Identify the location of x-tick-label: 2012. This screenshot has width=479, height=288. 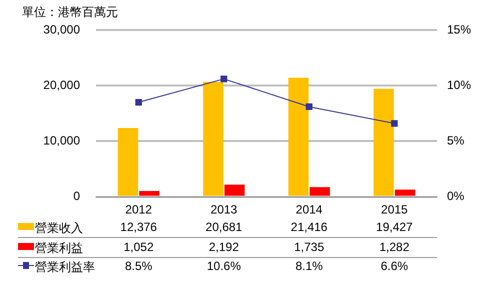
(138, 209).